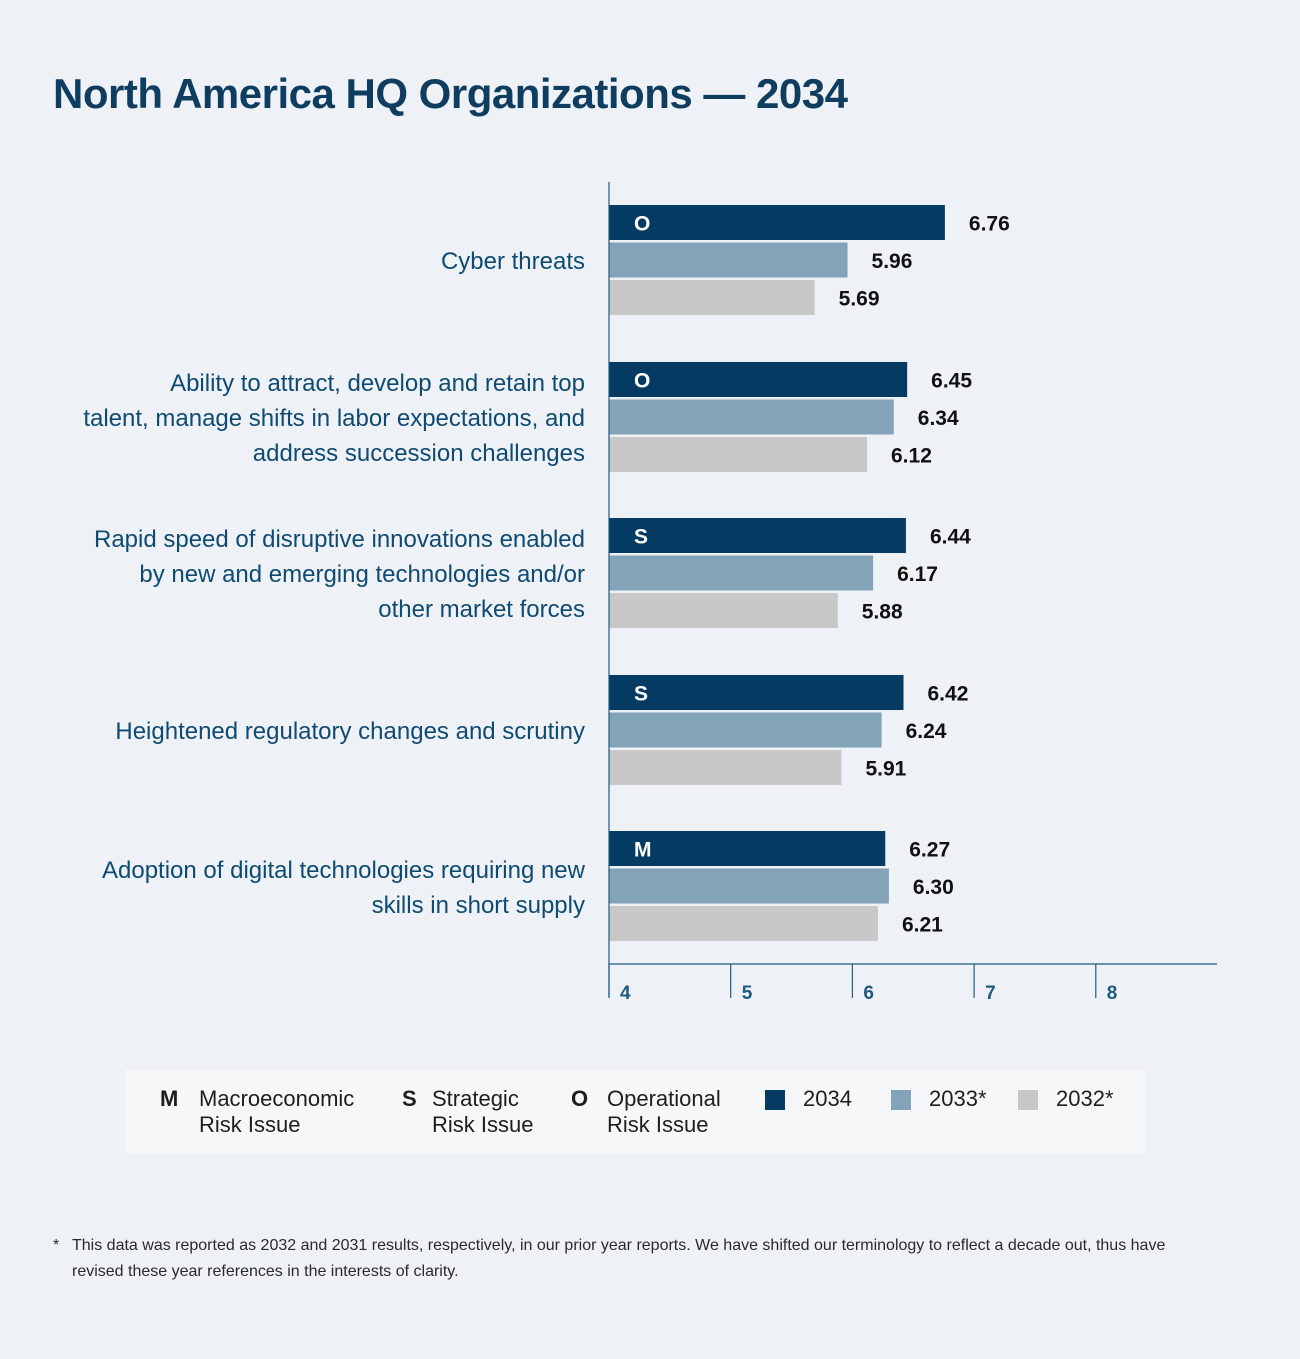 This screenshot has width=1300, height=1359. What do you see at coordinates (743, 923) in the screenshot?
I see `bar-5-2032` at bounding box center [743, 923].